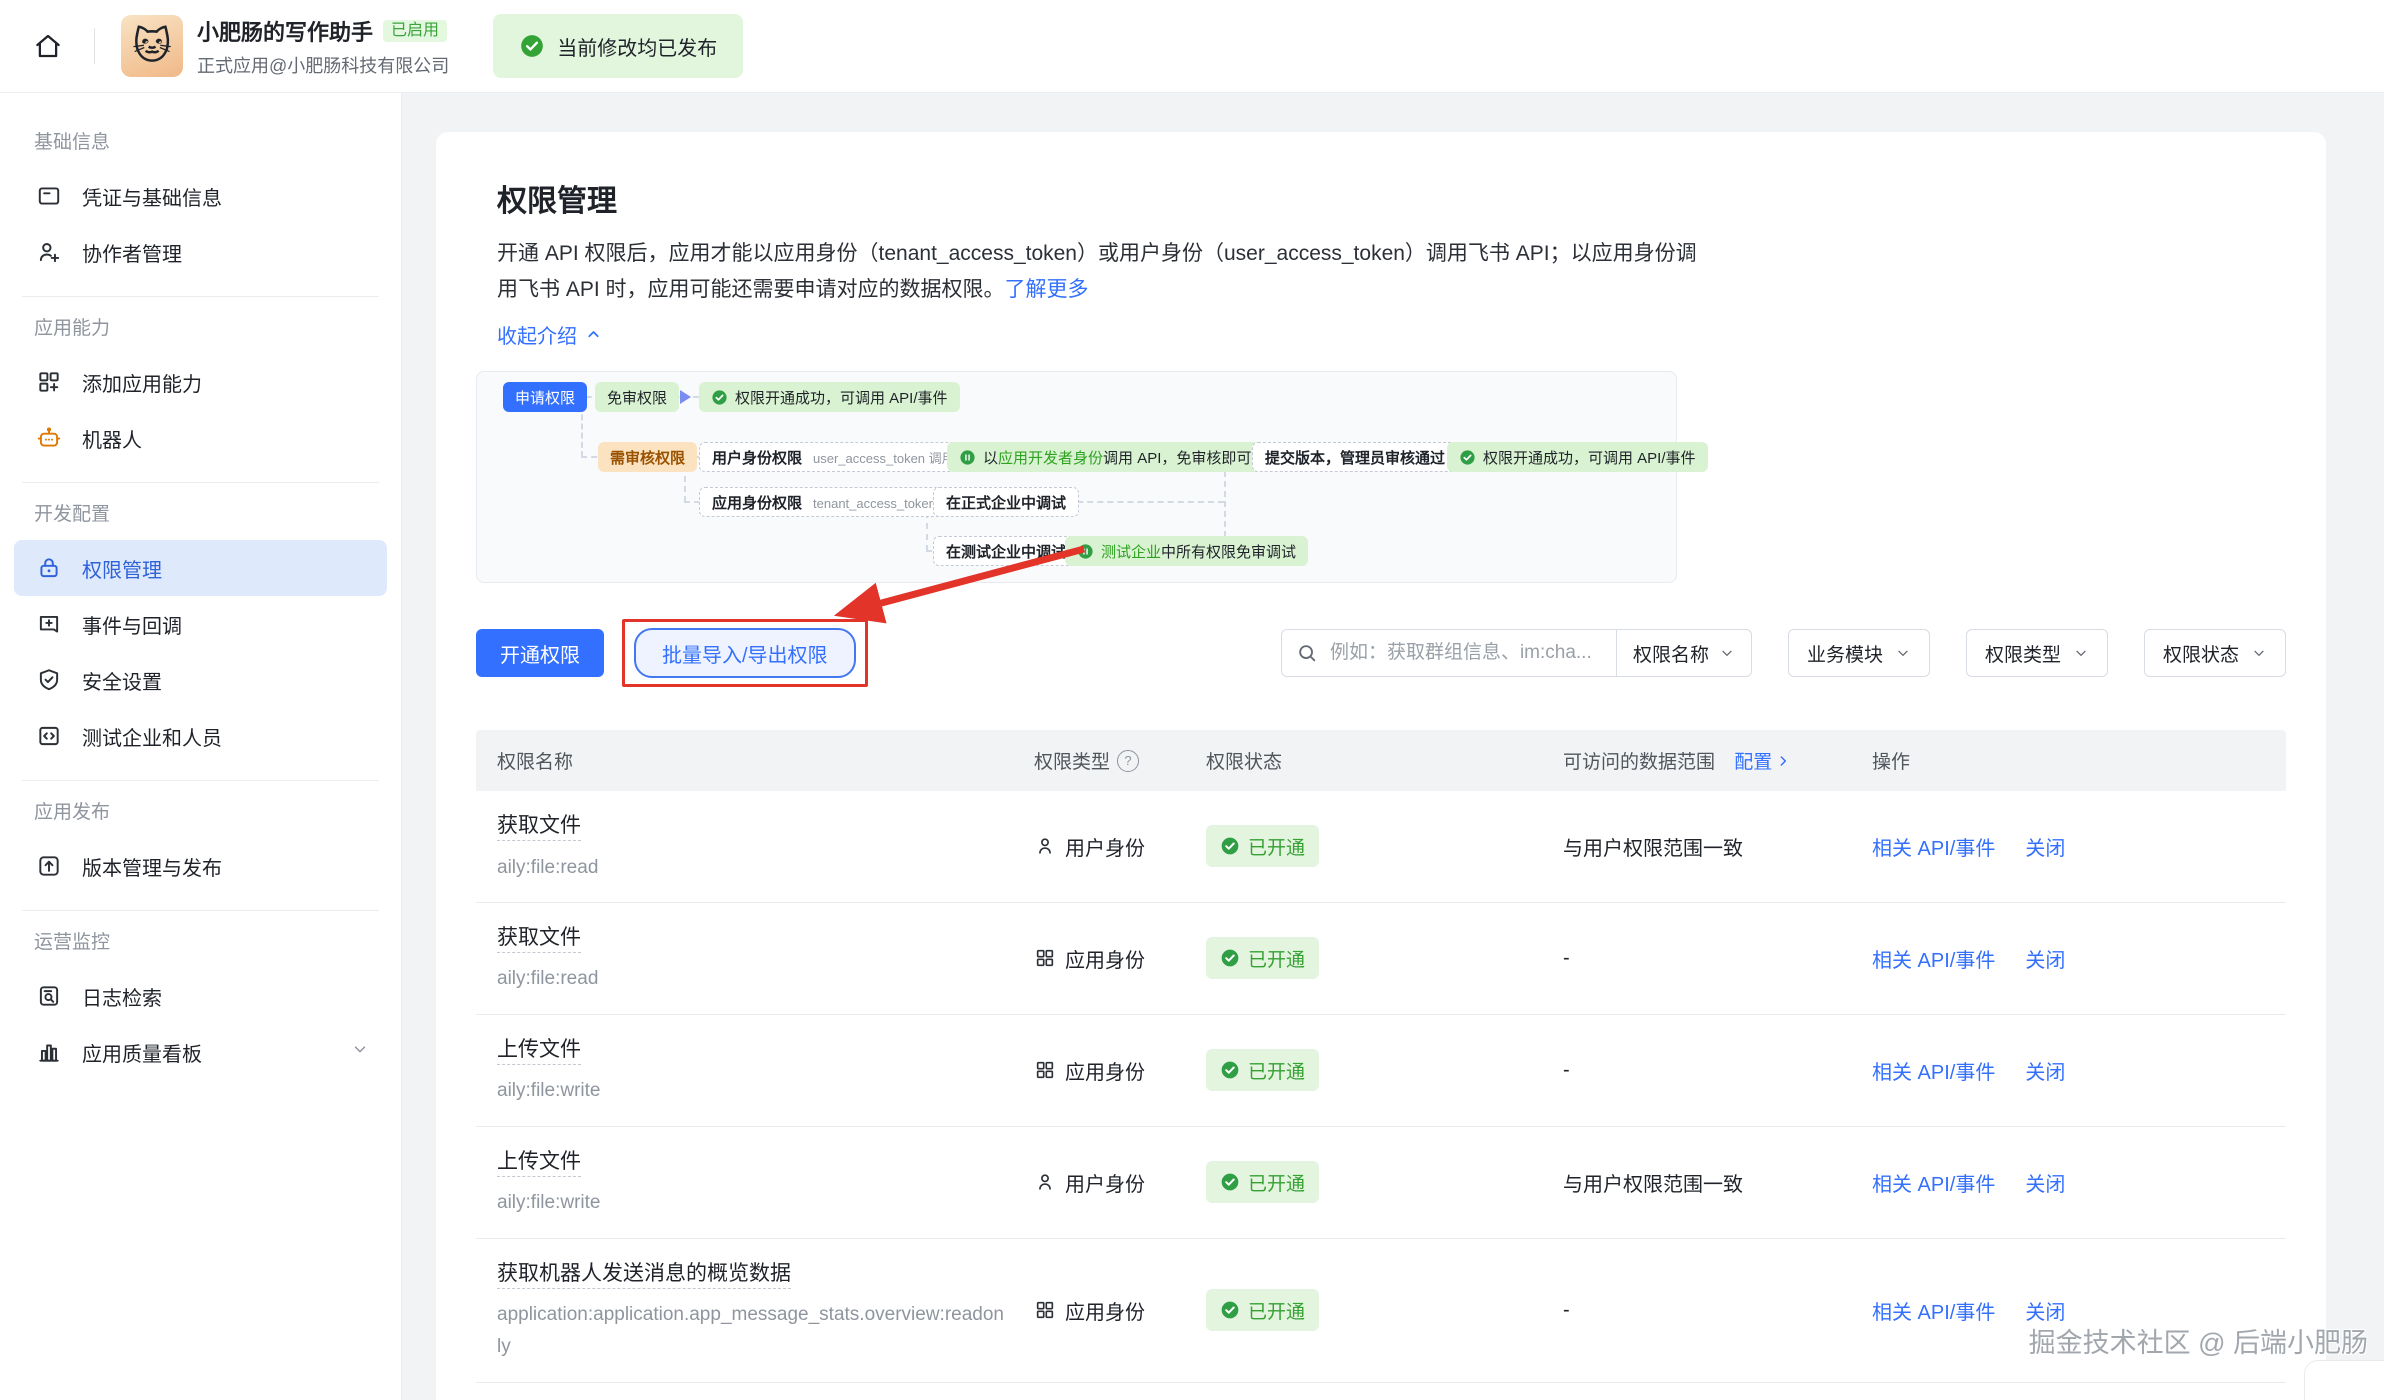  What do you see at coordinates (200, 252) in the screenshot?
I see `sidebar-item-collaborators: 协作者管理` at bounding box center [200, 252].